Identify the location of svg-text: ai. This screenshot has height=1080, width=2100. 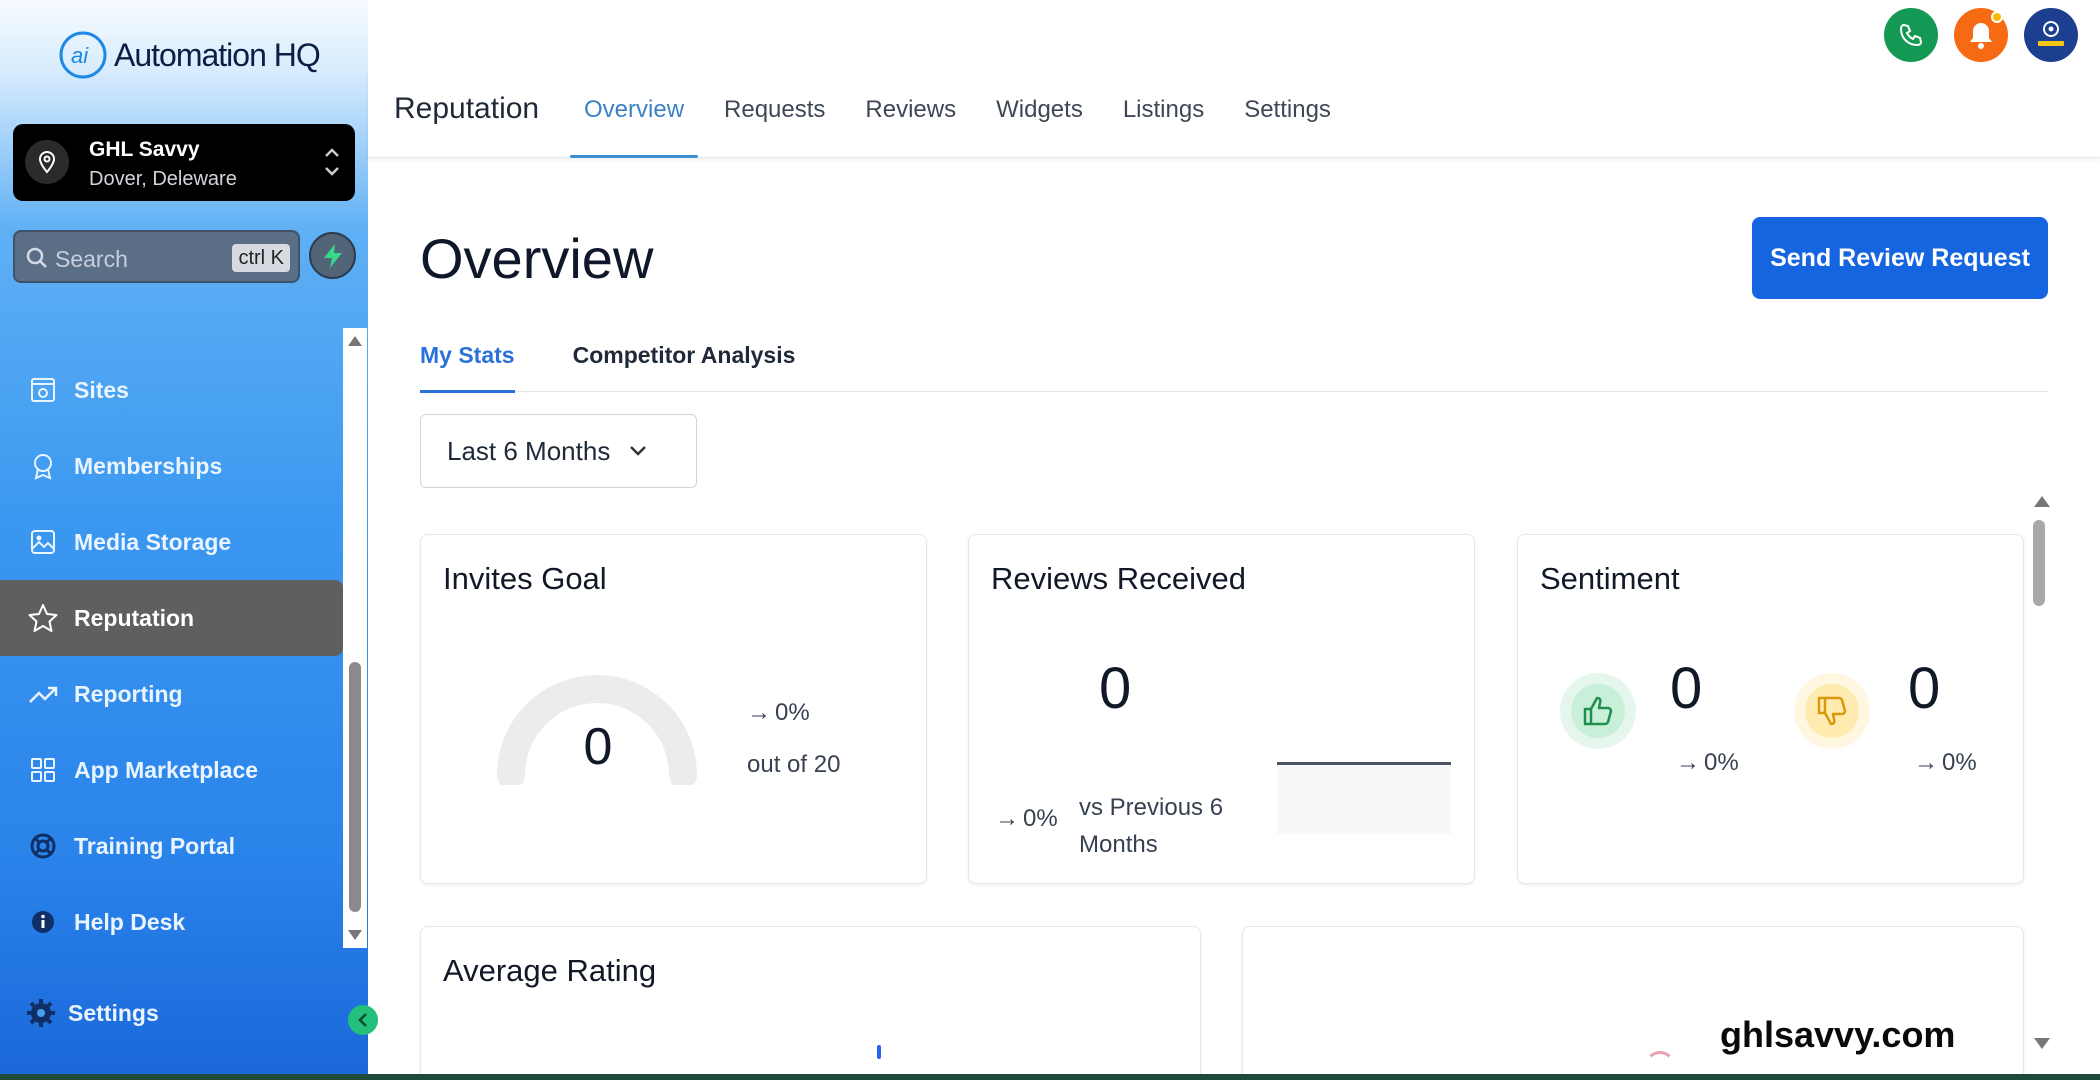
(80, 55).